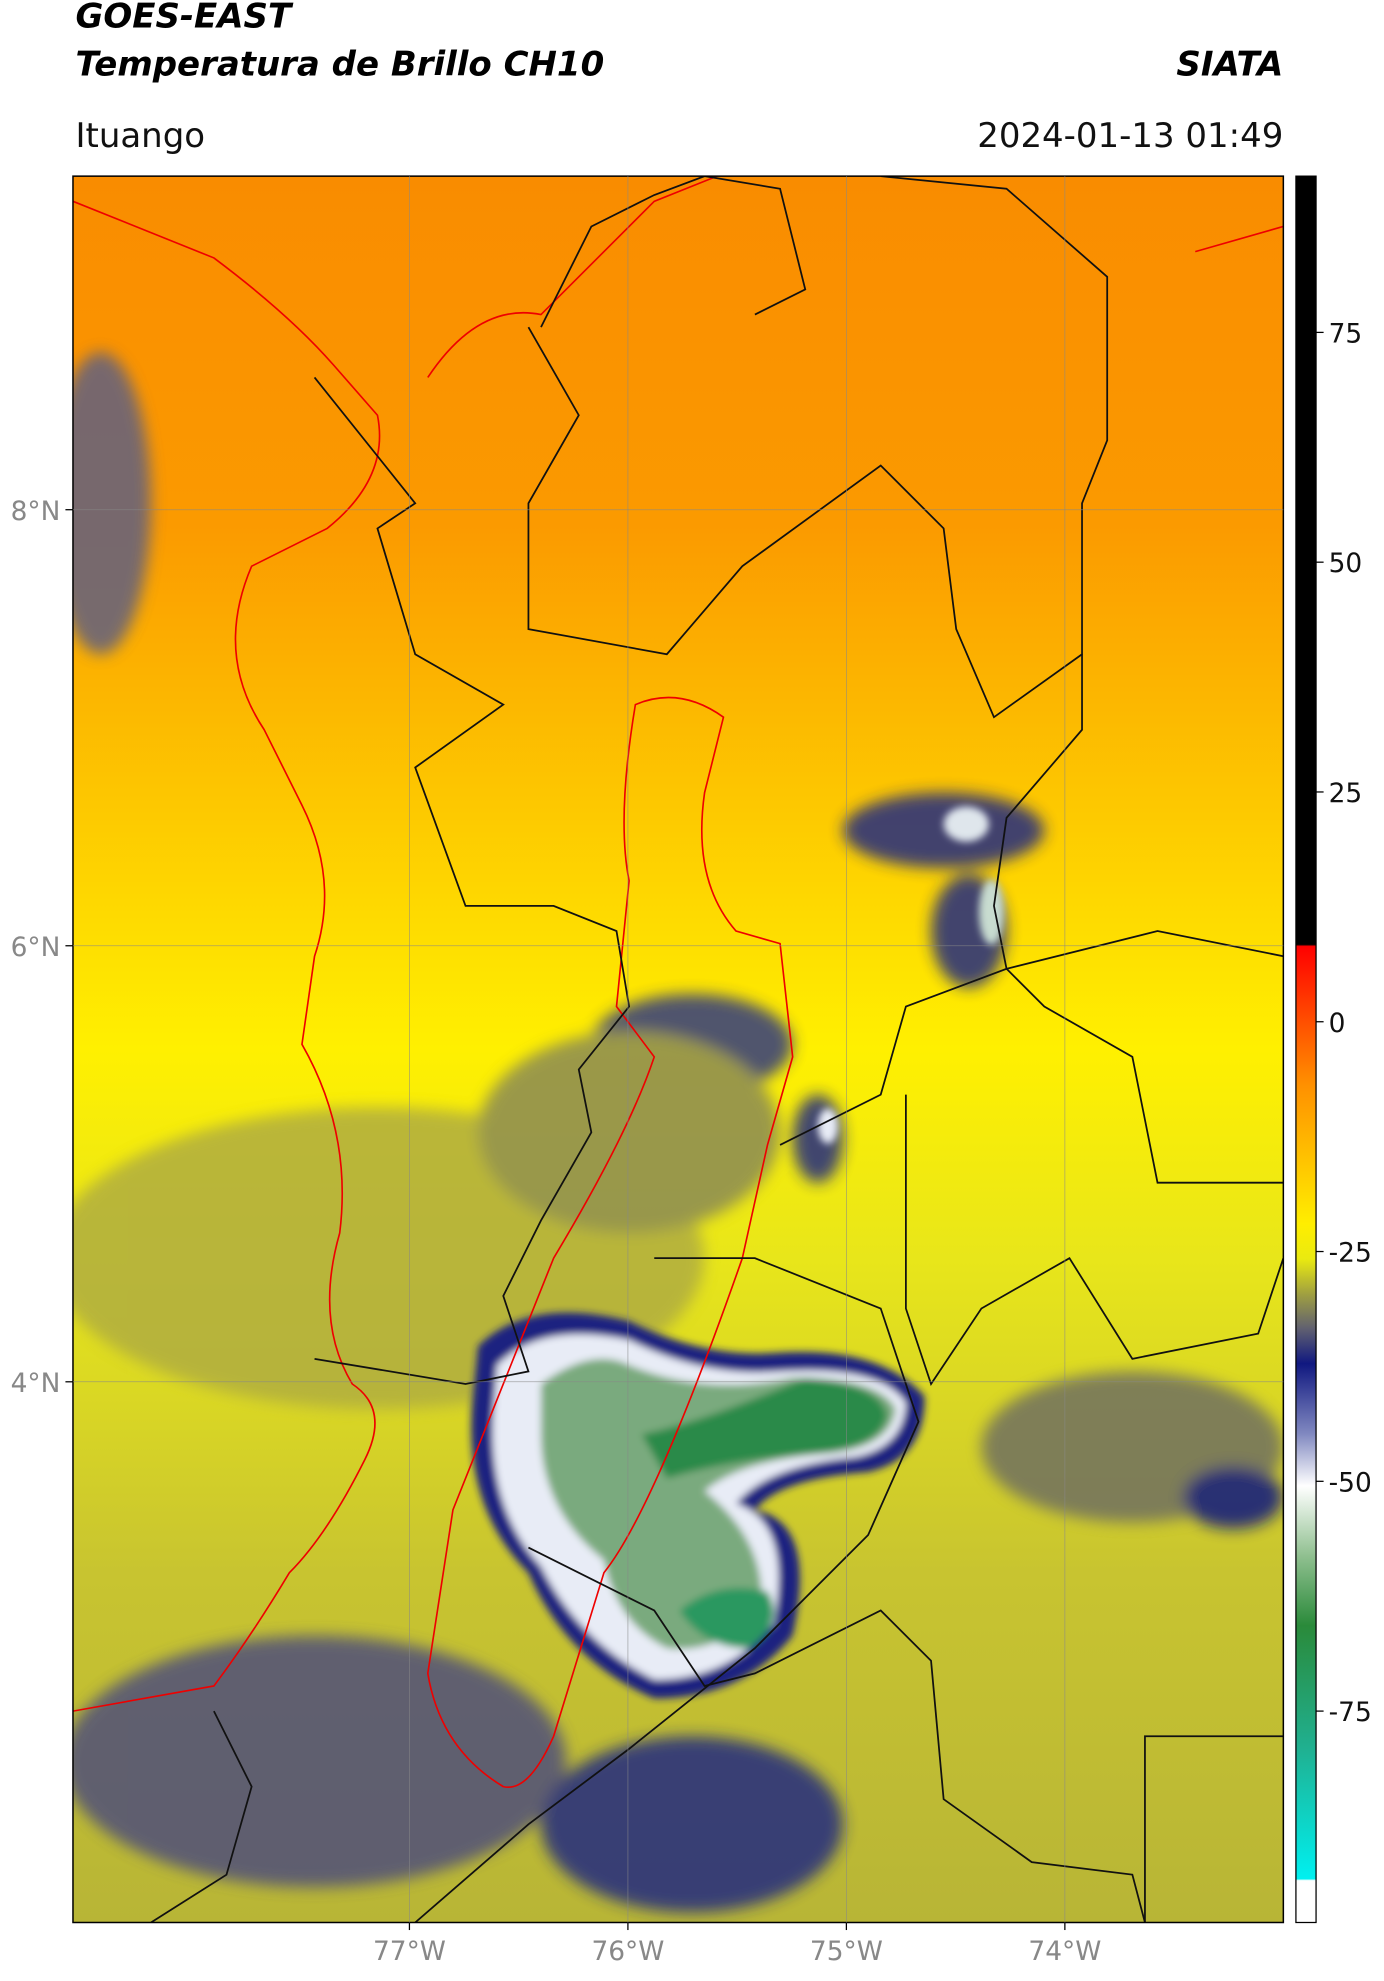 Image resolution: width=1384 pixels, height=1981 pixels. What do you see at coordinates (1346, 333) in the screenshot?
I see `colorbar-tick-label: 75` at bounding box center [1346, 333].